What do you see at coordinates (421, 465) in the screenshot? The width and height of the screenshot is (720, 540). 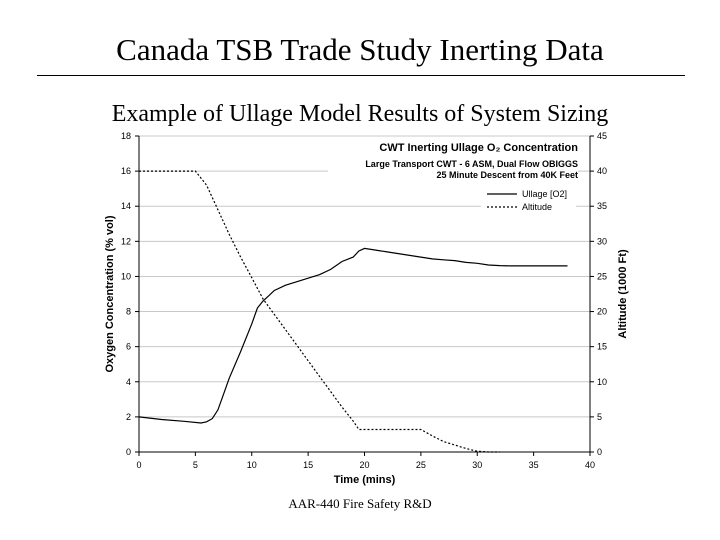 I see `x-tick-label-25: 25` at bounding box center [421, 465].